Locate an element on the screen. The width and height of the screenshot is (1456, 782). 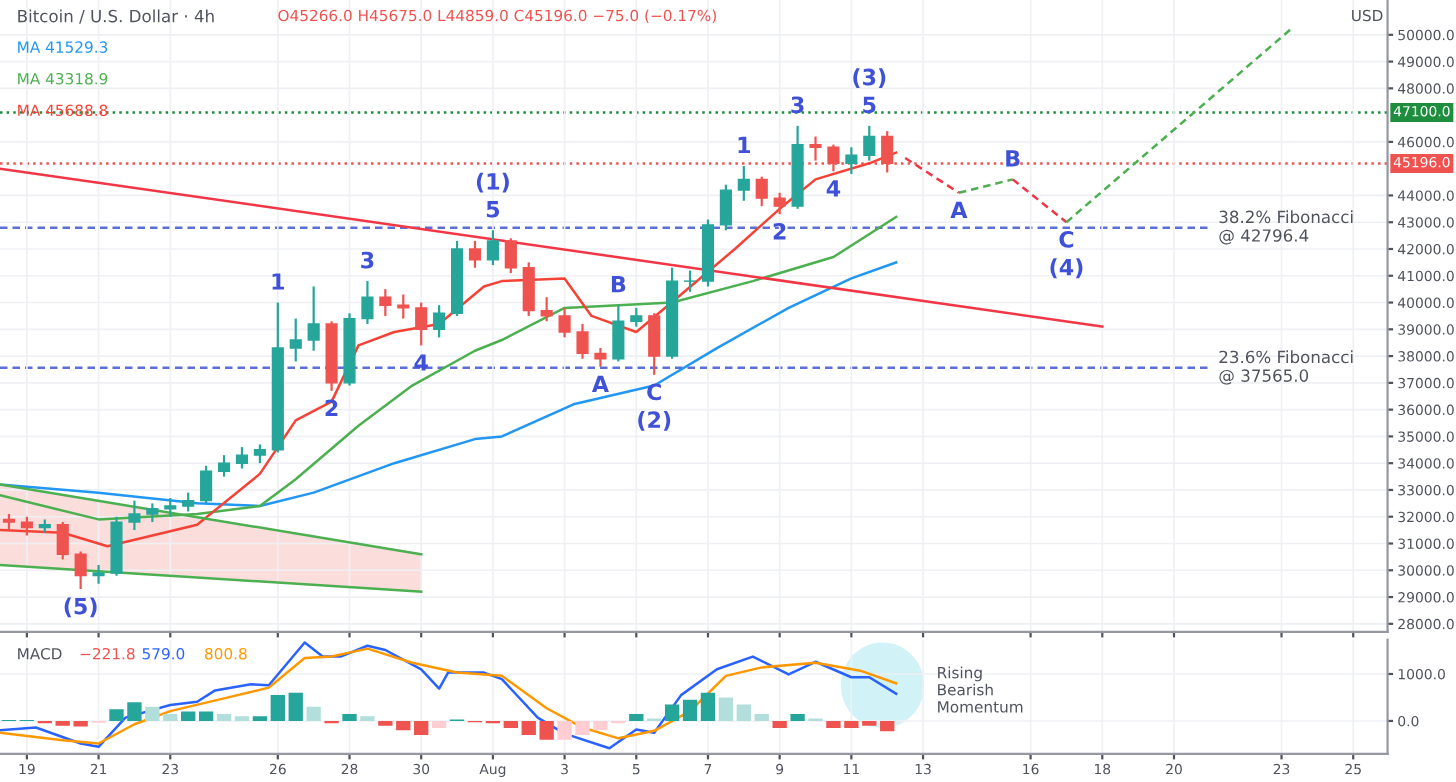
annotation: (1) is located at coordinates (492, 182).